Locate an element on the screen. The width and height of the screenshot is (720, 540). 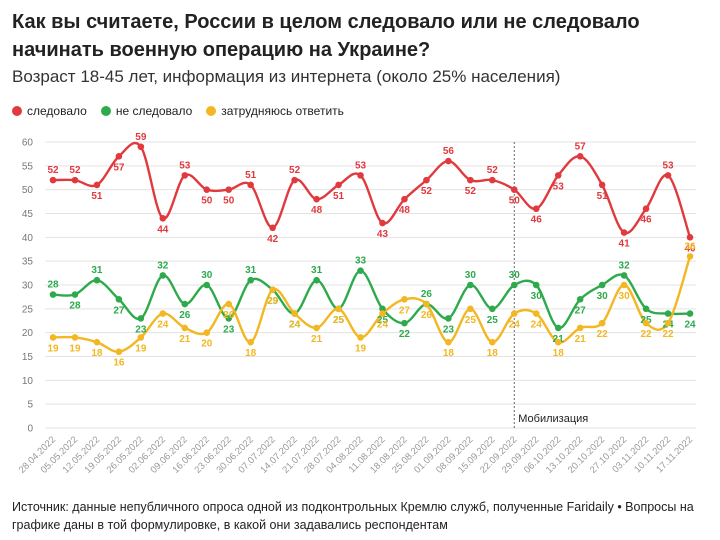
data-label-not-supported: 33 is located at coordinates (361, 261).